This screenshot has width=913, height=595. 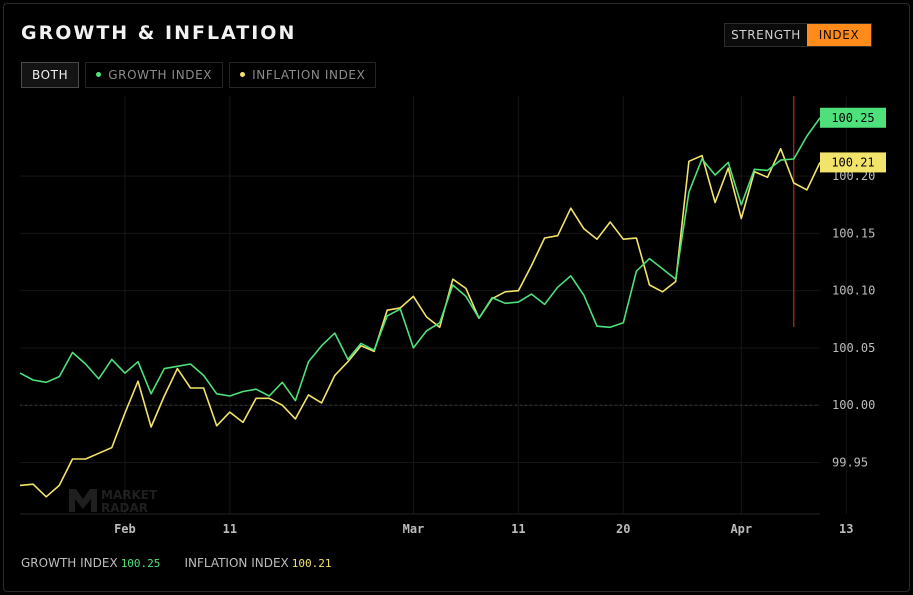 I want to click on filter-inflation-button: INFLATION INDEX, so click(x=303, y=75).